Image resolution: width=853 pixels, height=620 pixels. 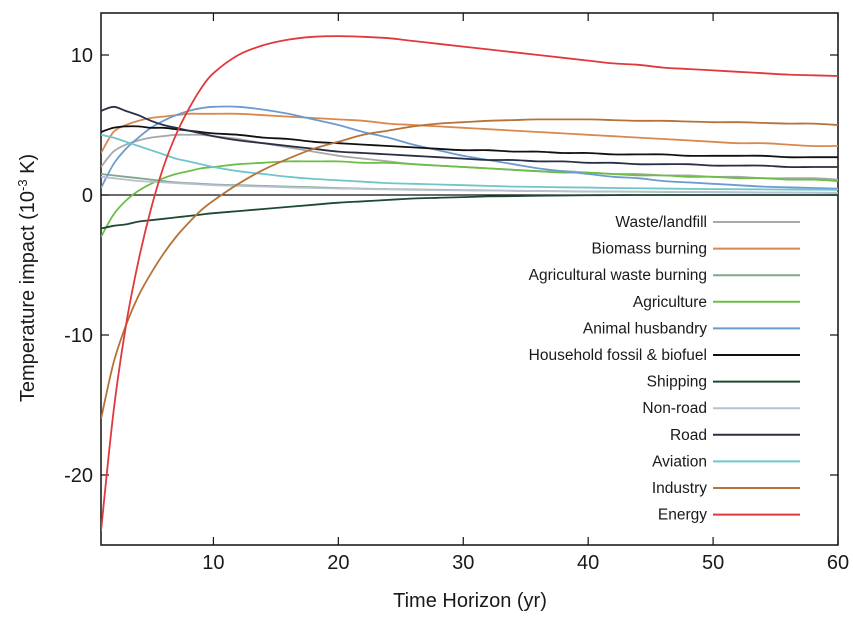 What do you see at coordinates (469, 142) in the screenshot?
I see `series-line-household-fossil-and-biofuel` at bounding box center [469, 142].